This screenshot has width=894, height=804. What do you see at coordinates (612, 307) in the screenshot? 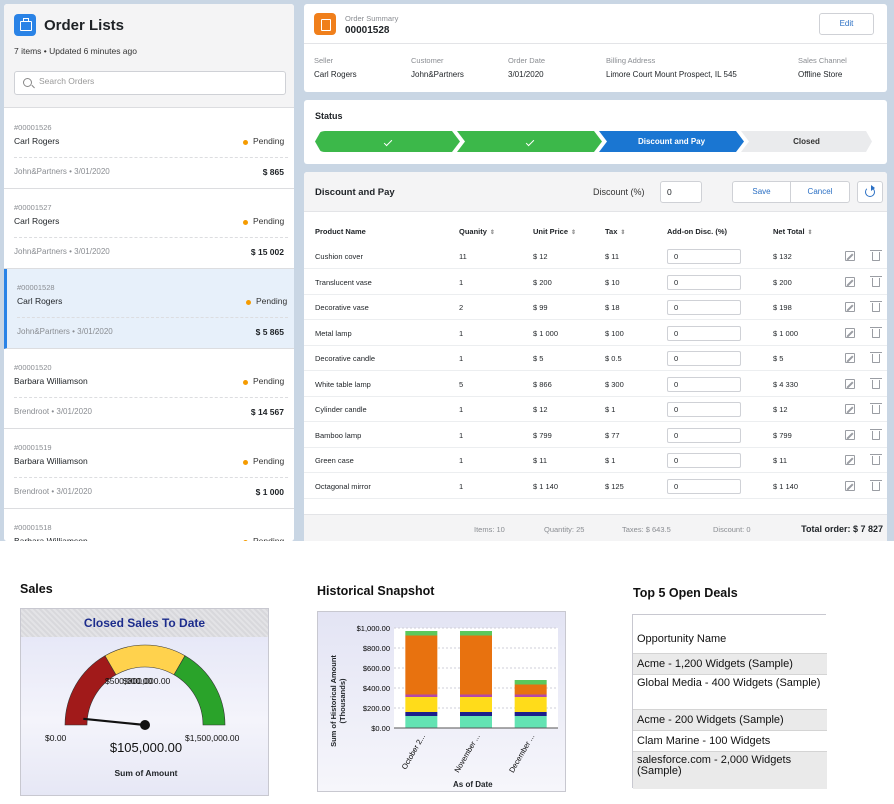
I see `cell-tax: $ 18` at bounding box center [612, 307].